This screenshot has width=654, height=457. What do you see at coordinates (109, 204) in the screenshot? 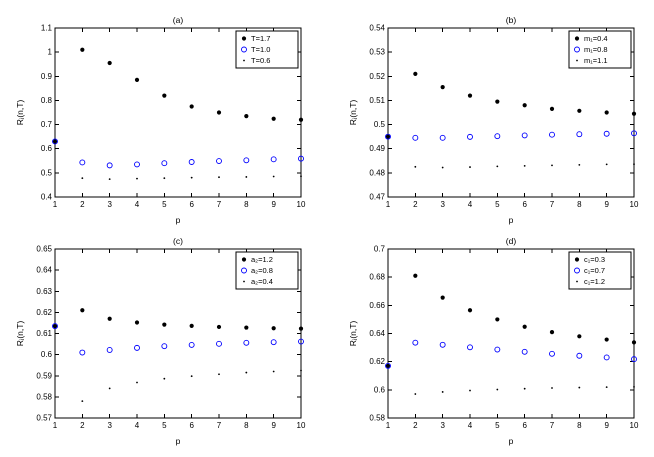
I see `x-tick-label: 3` at bounding box center [109, 204].